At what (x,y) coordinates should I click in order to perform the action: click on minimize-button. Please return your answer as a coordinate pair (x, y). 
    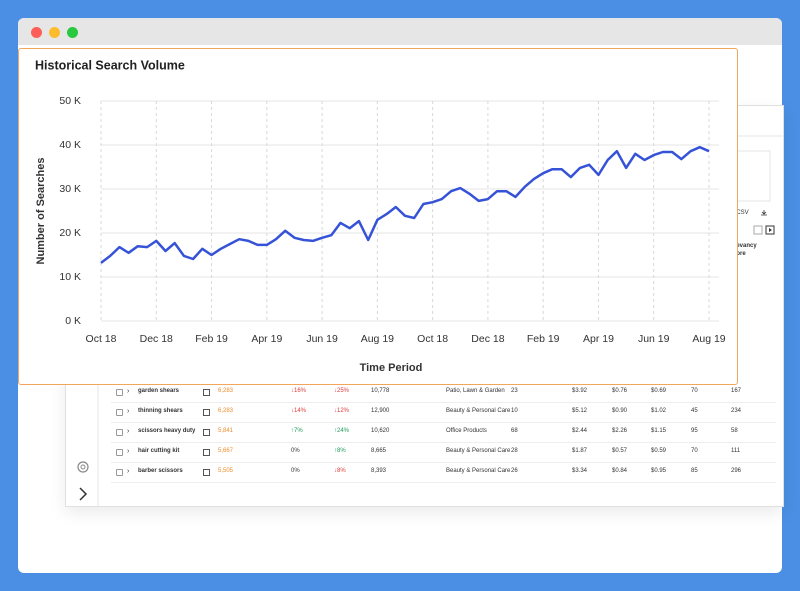
    Looking at the image, I should click on (54, 32).